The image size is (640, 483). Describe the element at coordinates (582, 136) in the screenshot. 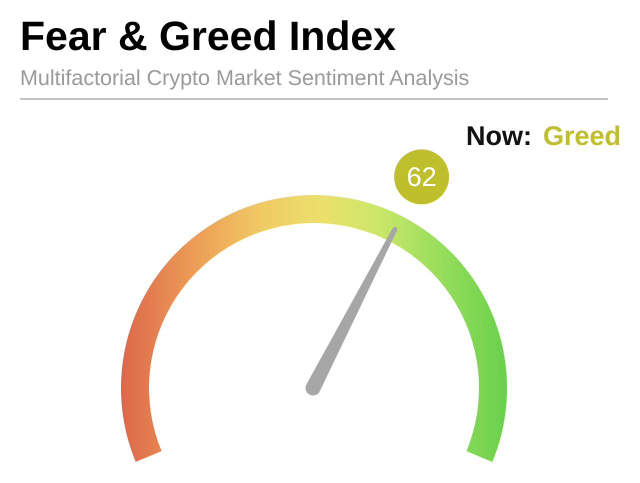

I see `category-label: Greed` at that location.